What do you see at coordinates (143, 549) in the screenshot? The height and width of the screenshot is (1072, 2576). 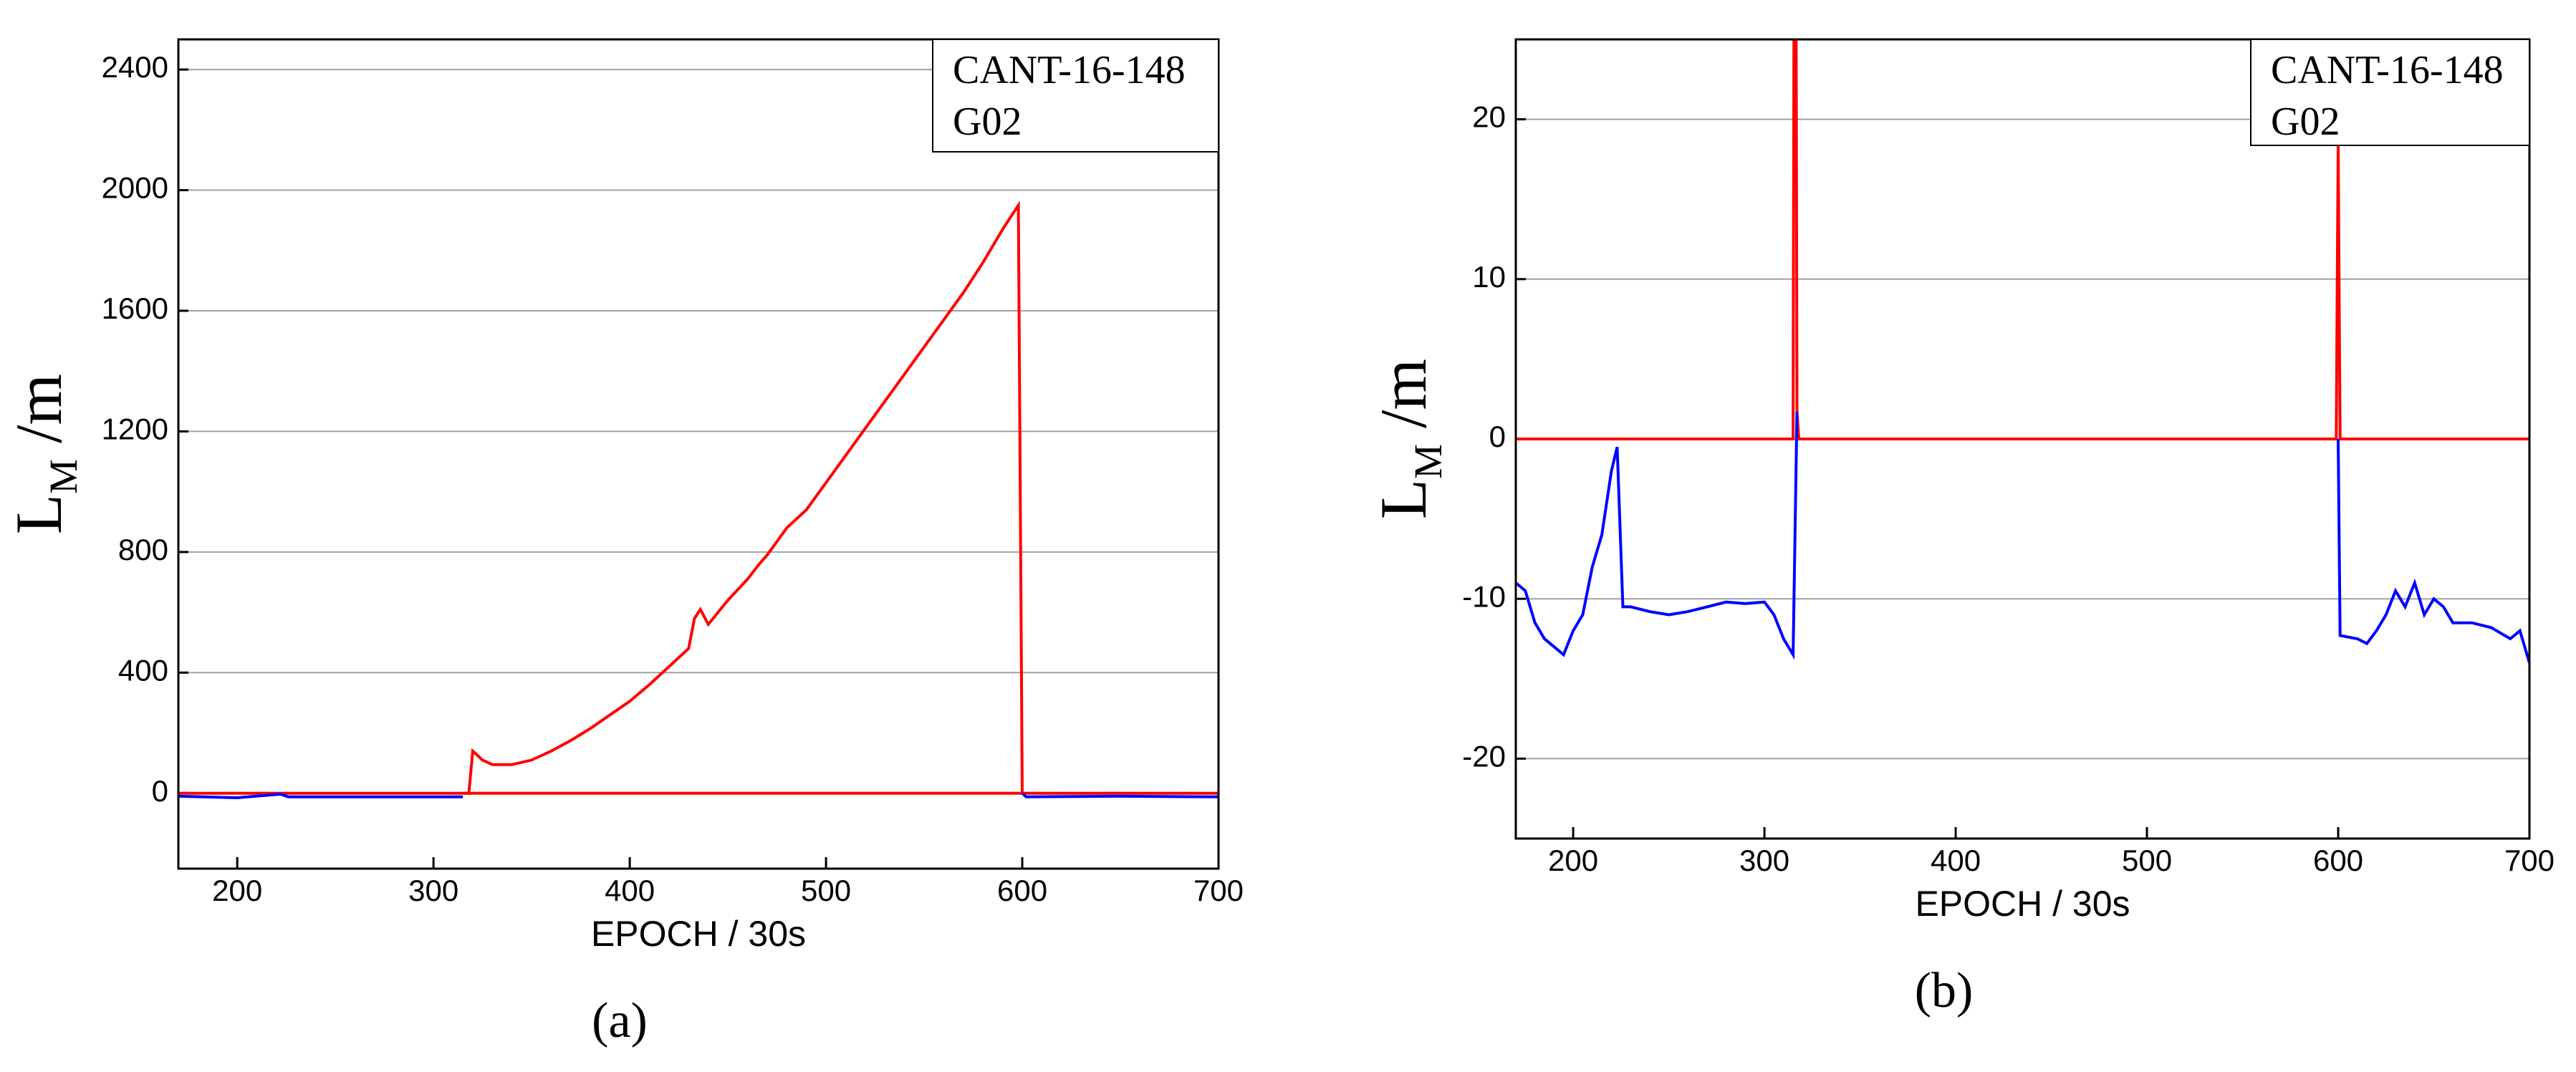 I see `y-tick-label: 800` at bounding box center [143, 549].